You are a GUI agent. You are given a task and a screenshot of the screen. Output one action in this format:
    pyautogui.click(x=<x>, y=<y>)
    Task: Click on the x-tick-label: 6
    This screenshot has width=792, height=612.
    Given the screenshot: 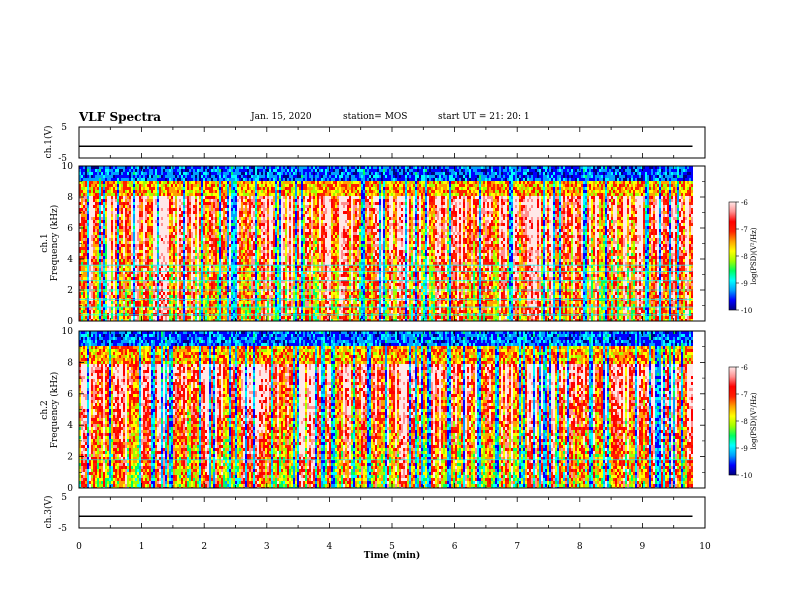 What is the action you would take?
    pyautogui.click(x=455, y=547)
    